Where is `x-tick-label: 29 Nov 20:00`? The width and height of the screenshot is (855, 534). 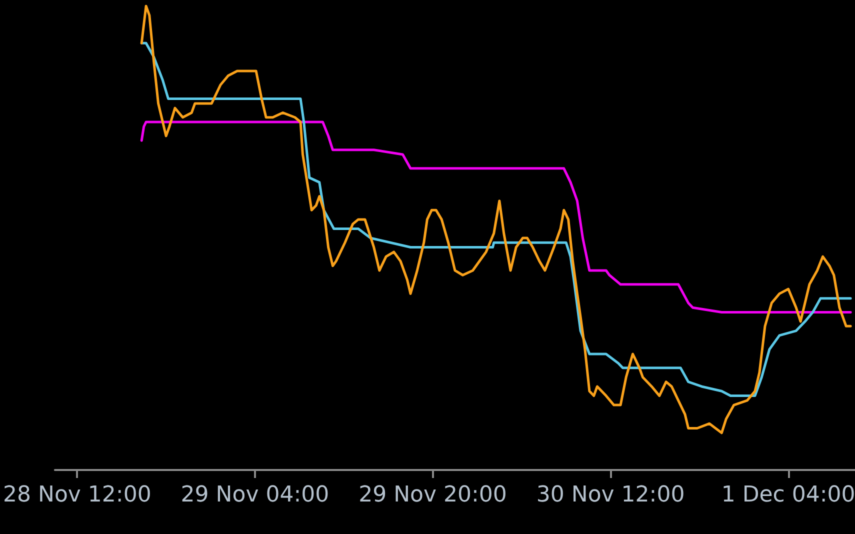
x-tick-label: 29 Nov 20:00 is located at coordinates (432, 495).